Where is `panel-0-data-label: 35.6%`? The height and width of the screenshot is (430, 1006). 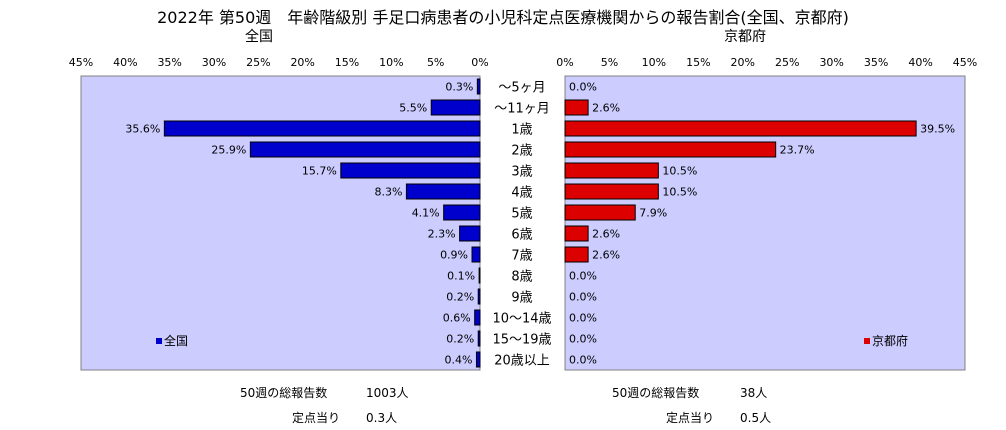 panel-0-data-label: 35.6% is located at coordinates (142, 129).